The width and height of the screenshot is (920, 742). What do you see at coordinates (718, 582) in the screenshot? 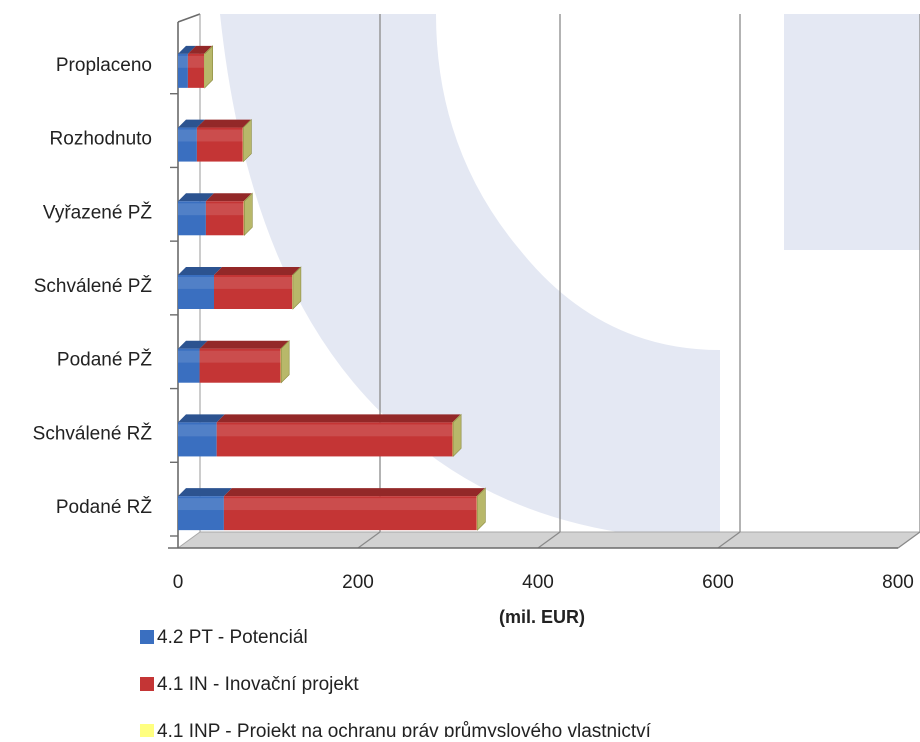
I see `x-tick-label: 600` at bounding box center [718, 582].